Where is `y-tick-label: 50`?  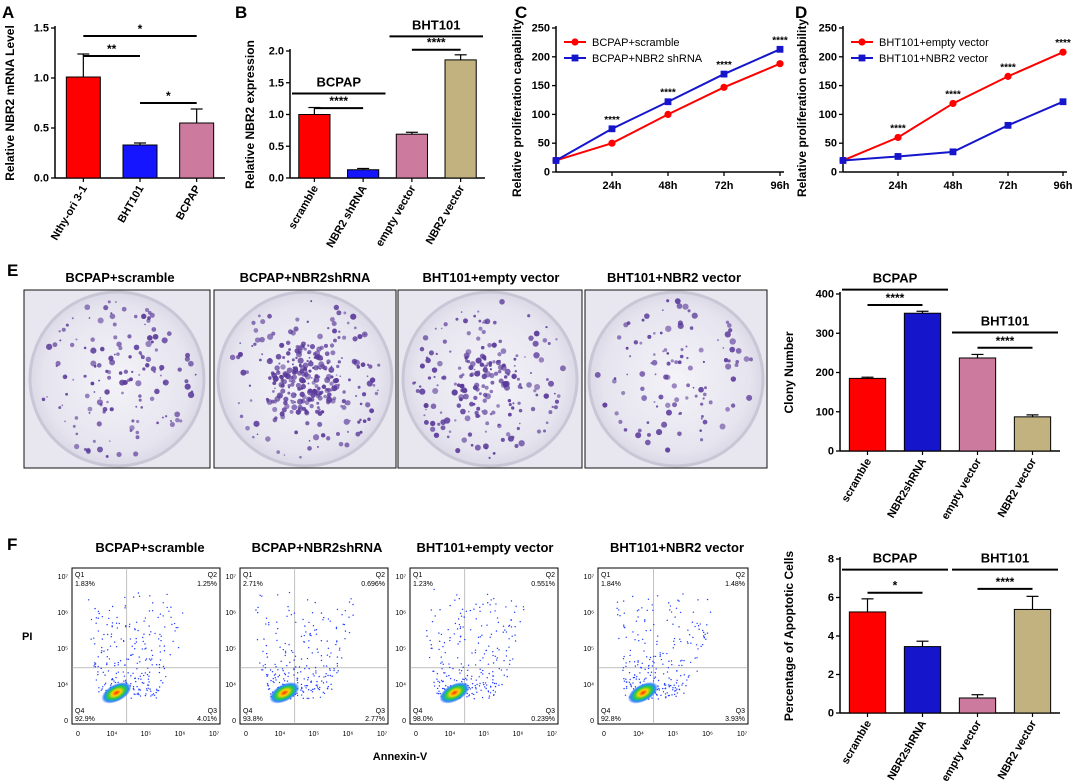 y-tick-label: 50 is located at coordinates (544, 144).